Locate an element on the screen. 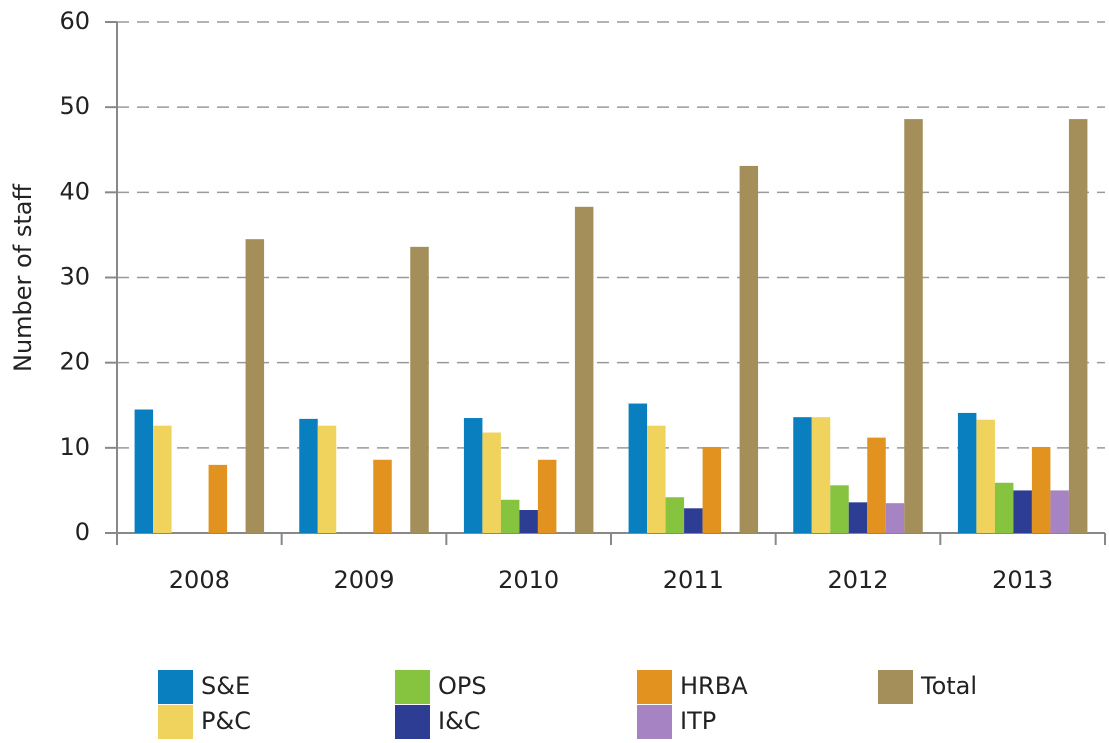 This screenshot has height=743, width=1109. legend-label: ITP is located at coordinates (698, 721).